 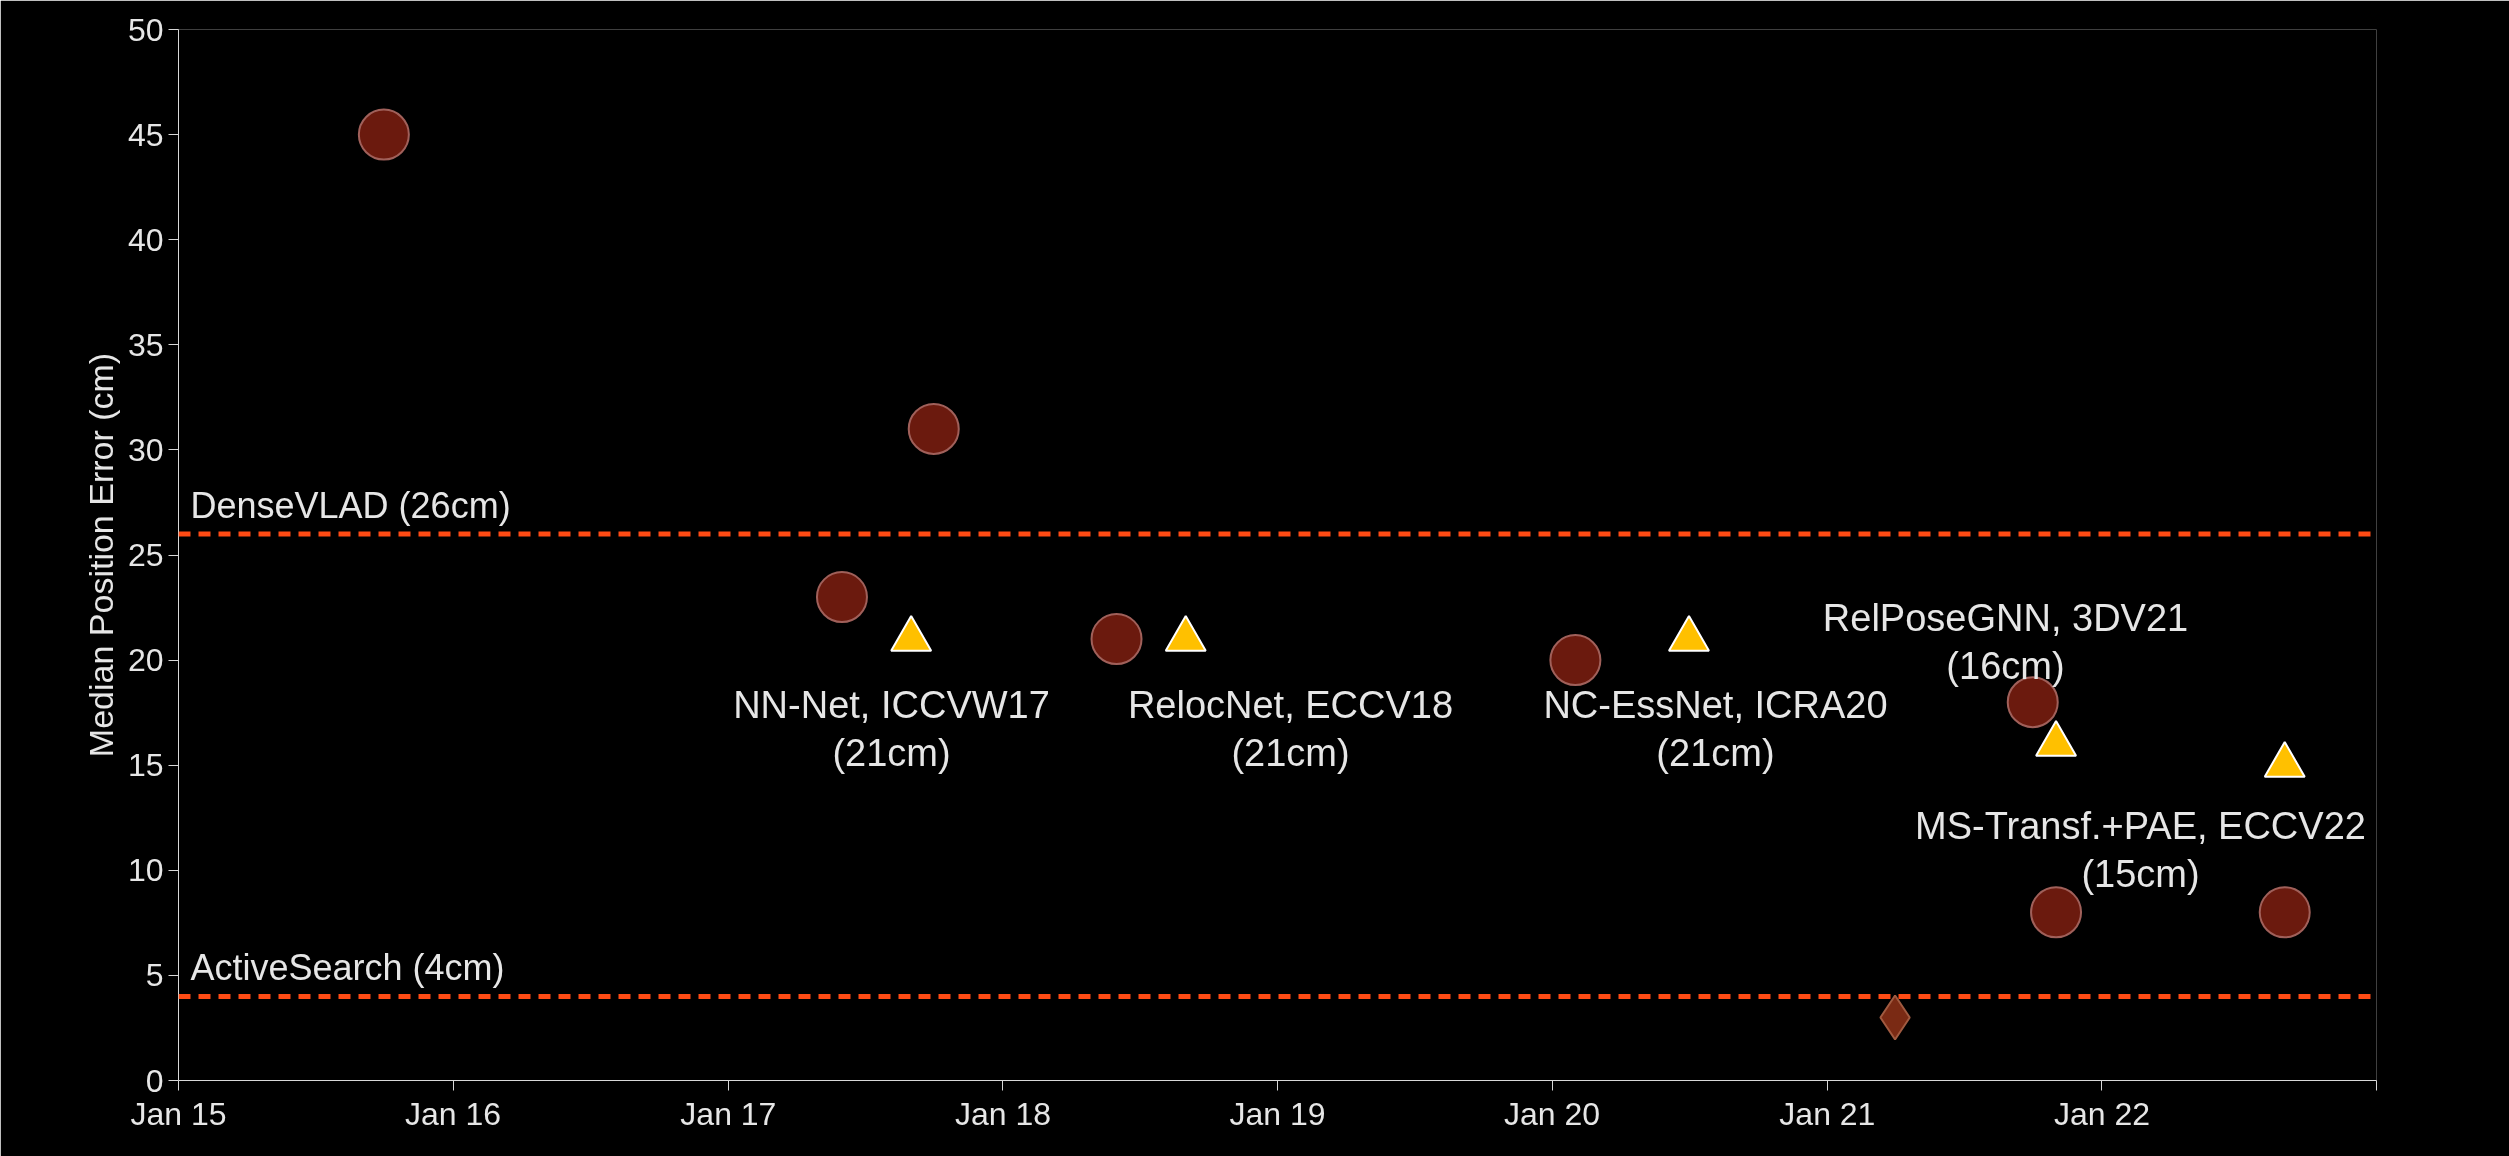 What do you see at coordinates (1002, 1113) in the screenshot?
I see `x-tick-label: Jan 18` at bounding box center [1002, 1113].